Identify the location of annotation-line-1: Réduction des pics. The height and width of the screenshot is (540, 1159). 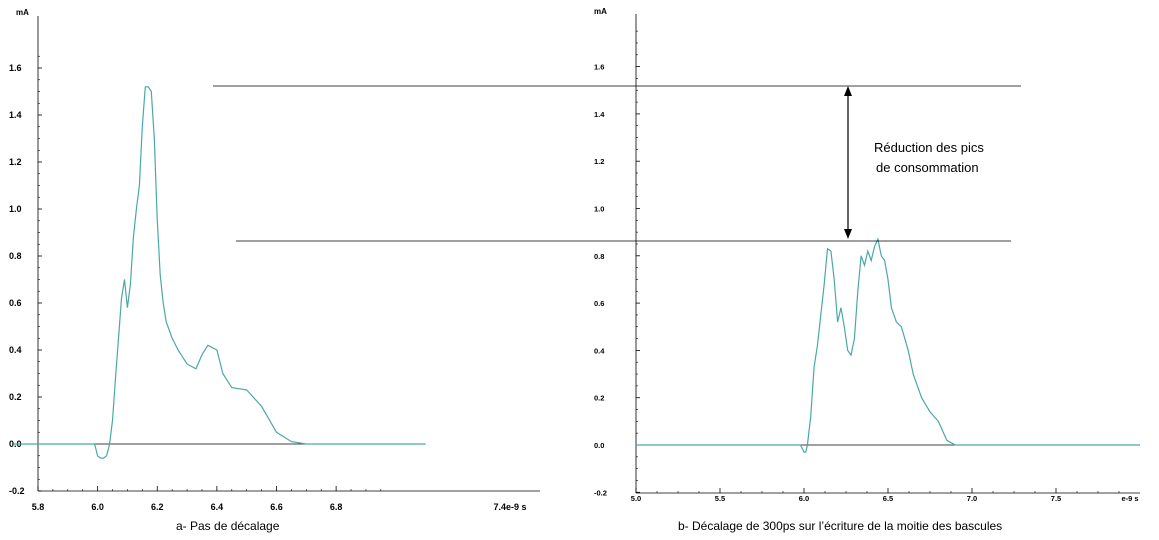
(929, 147).